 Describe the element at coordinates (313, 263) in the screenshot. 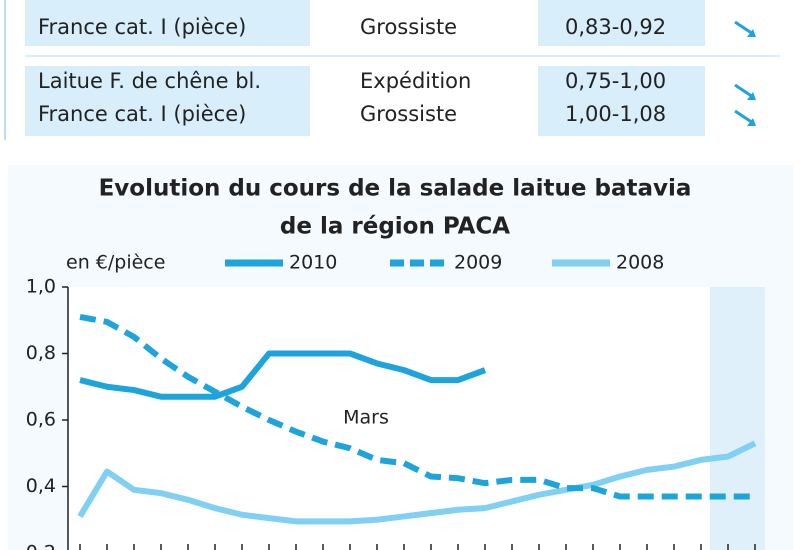

I see `legend-label: 2010` at that location.